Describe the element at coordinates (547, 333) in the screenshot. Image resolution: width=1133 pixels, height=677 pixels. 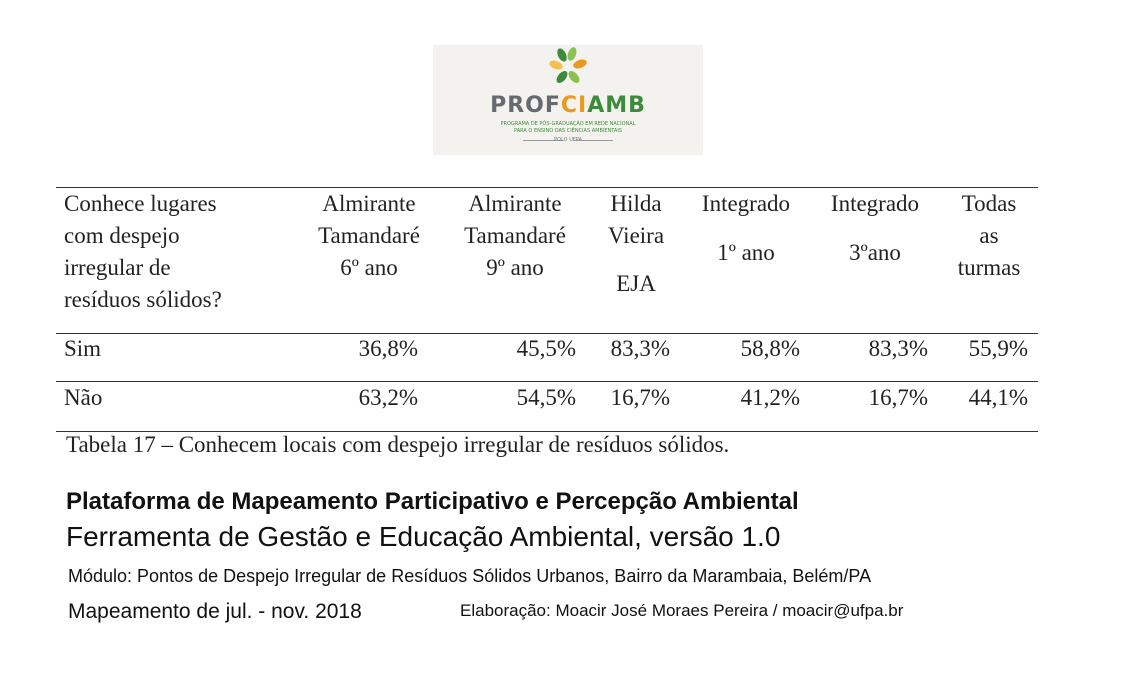
I see `table-header-rule` at that location.